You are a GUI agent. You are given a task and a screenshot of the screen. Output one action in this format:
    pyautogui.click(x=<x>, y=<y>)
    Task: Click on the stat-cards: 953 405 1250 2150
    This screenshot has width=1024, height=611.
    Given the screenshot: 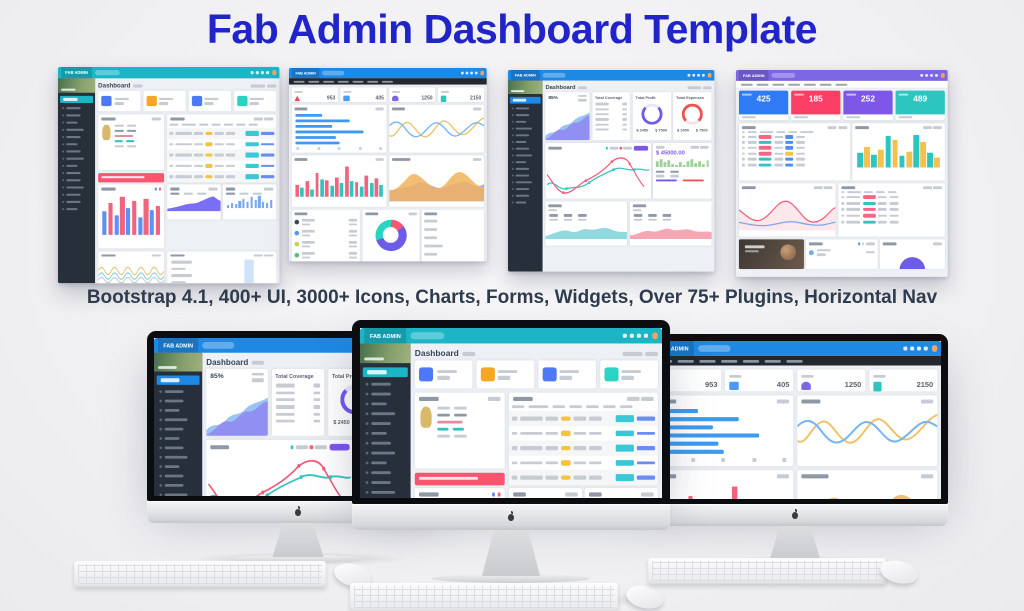 What is the action you would take?
    pyautogui.click(x=795, y=380)
    